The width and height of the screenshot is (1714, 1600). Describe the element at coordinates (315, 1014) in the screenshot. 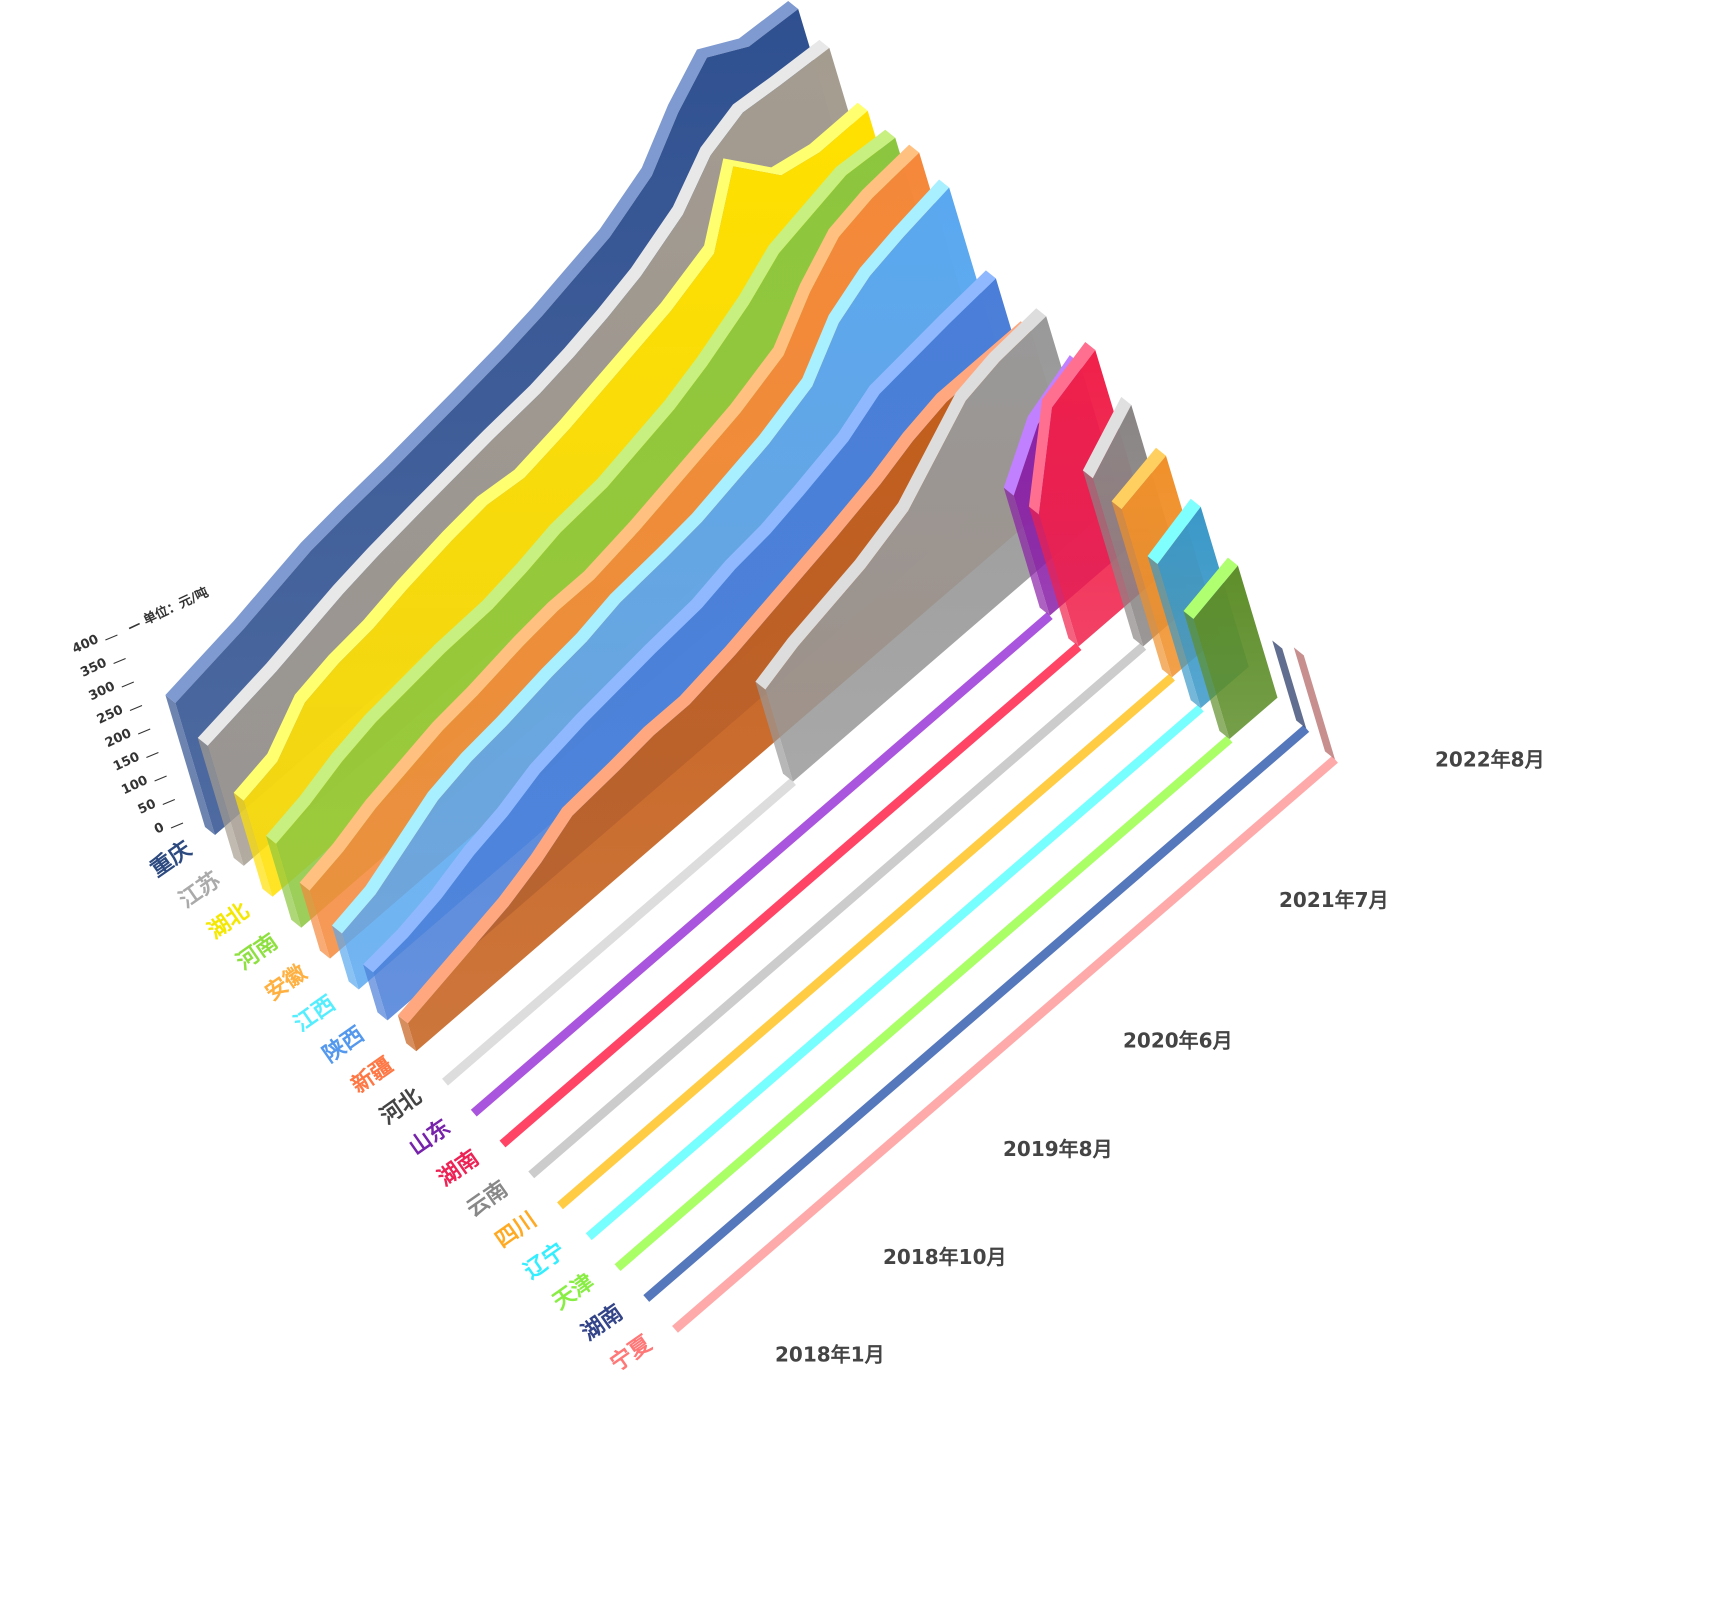

I see `series-label: 江西` at that location.